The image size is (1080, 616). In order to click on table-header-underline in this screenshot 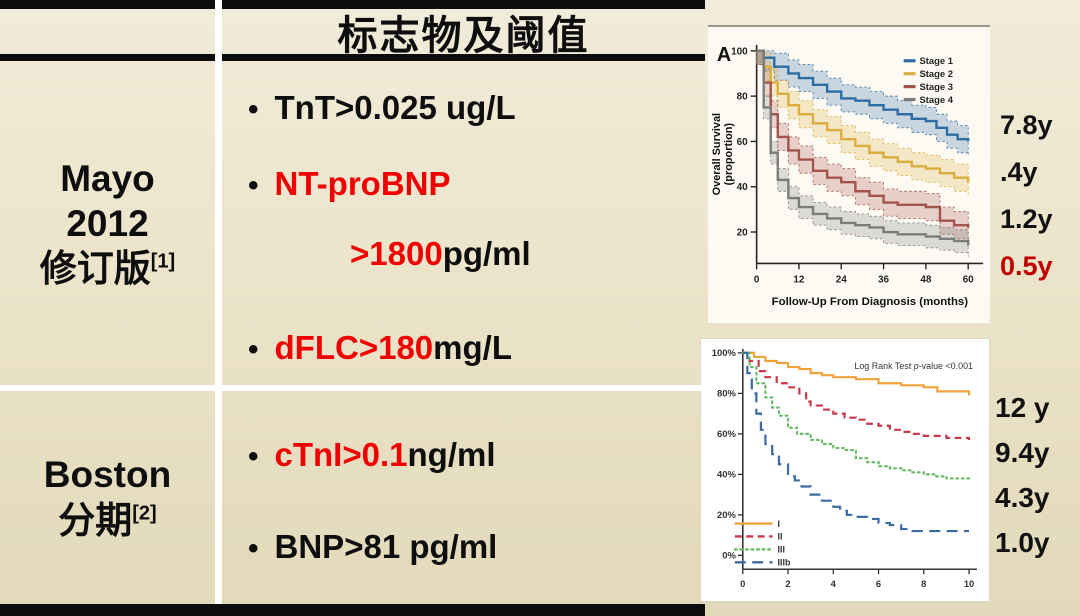, I will do `click(352, 57)`.